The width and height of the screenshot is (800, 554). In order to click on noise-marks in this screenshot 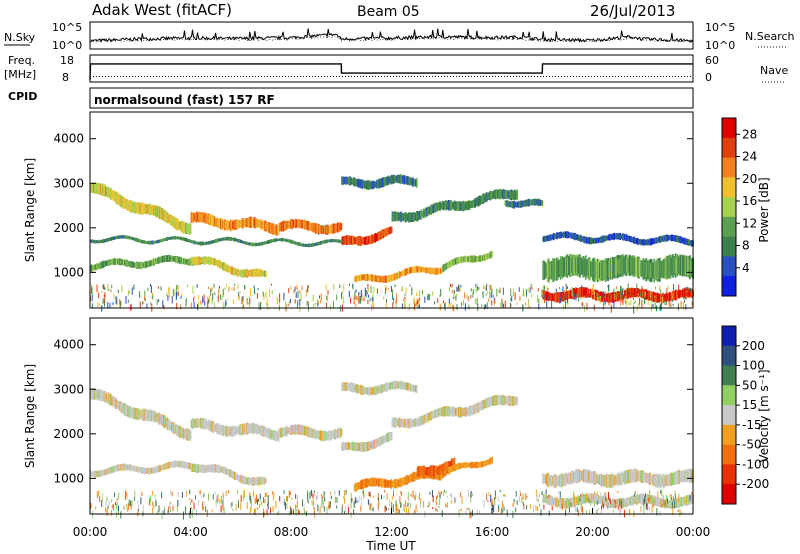, I will do `click(391, 36)`.